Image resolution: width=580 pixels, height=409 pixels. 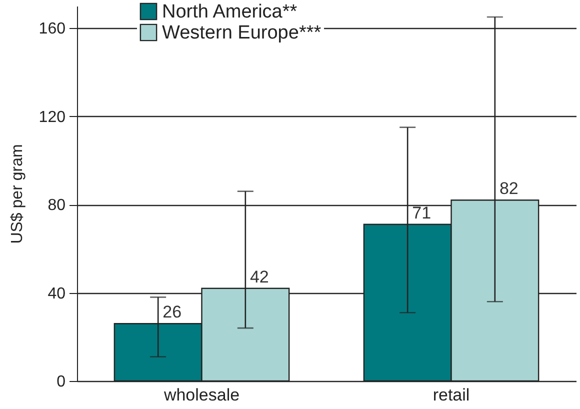 What do you see at coordinates (52, 29) in the screenshot?
I see `y-tick-label: 160` at bounding box center [52, 29].